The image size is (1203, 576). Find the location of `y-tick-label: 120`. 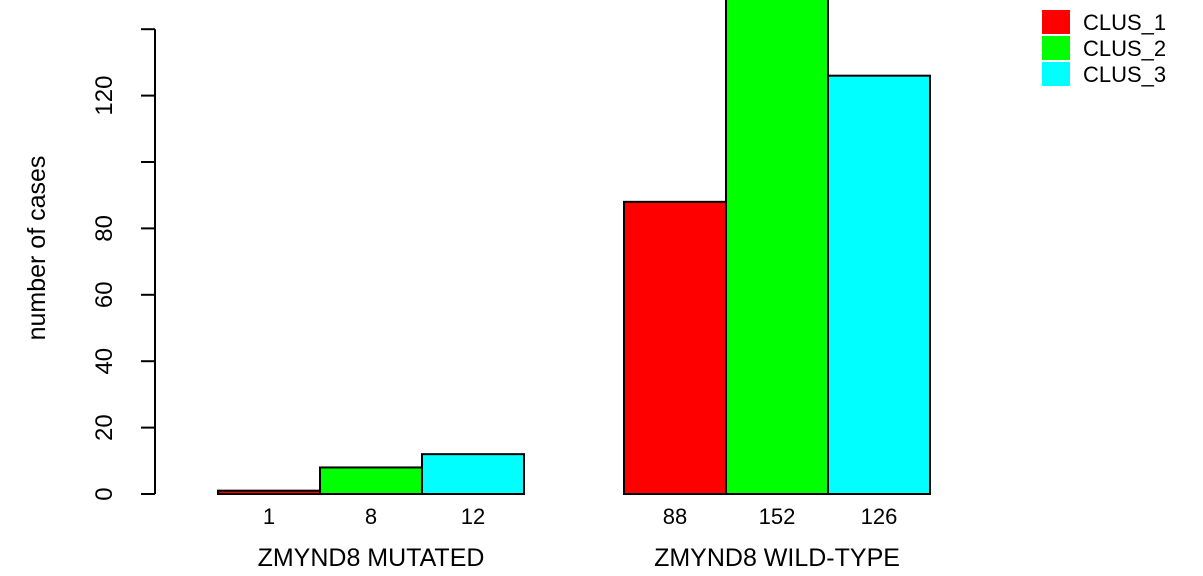

y-tick-label: 120 is located at coordinates (104, 96).